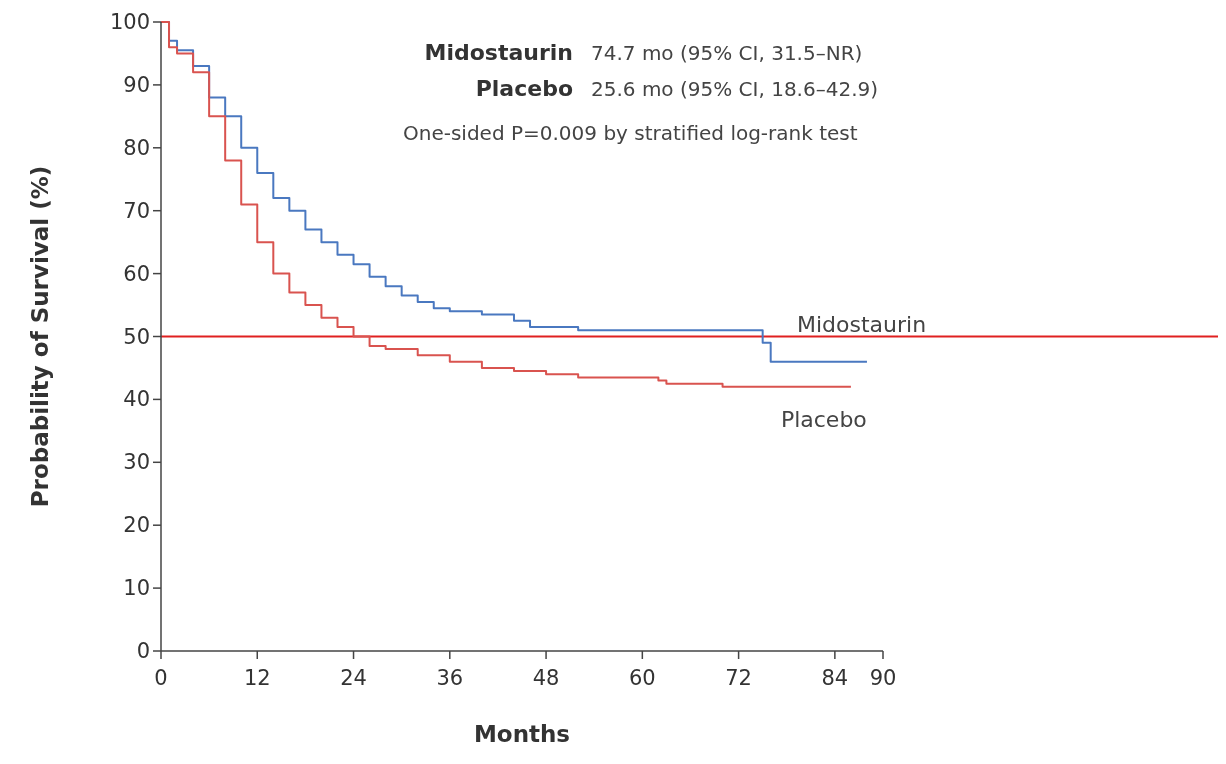  Describe the element at coordinates (823, 419) in the screenshot. I see `series-label: Placebo` at that location.